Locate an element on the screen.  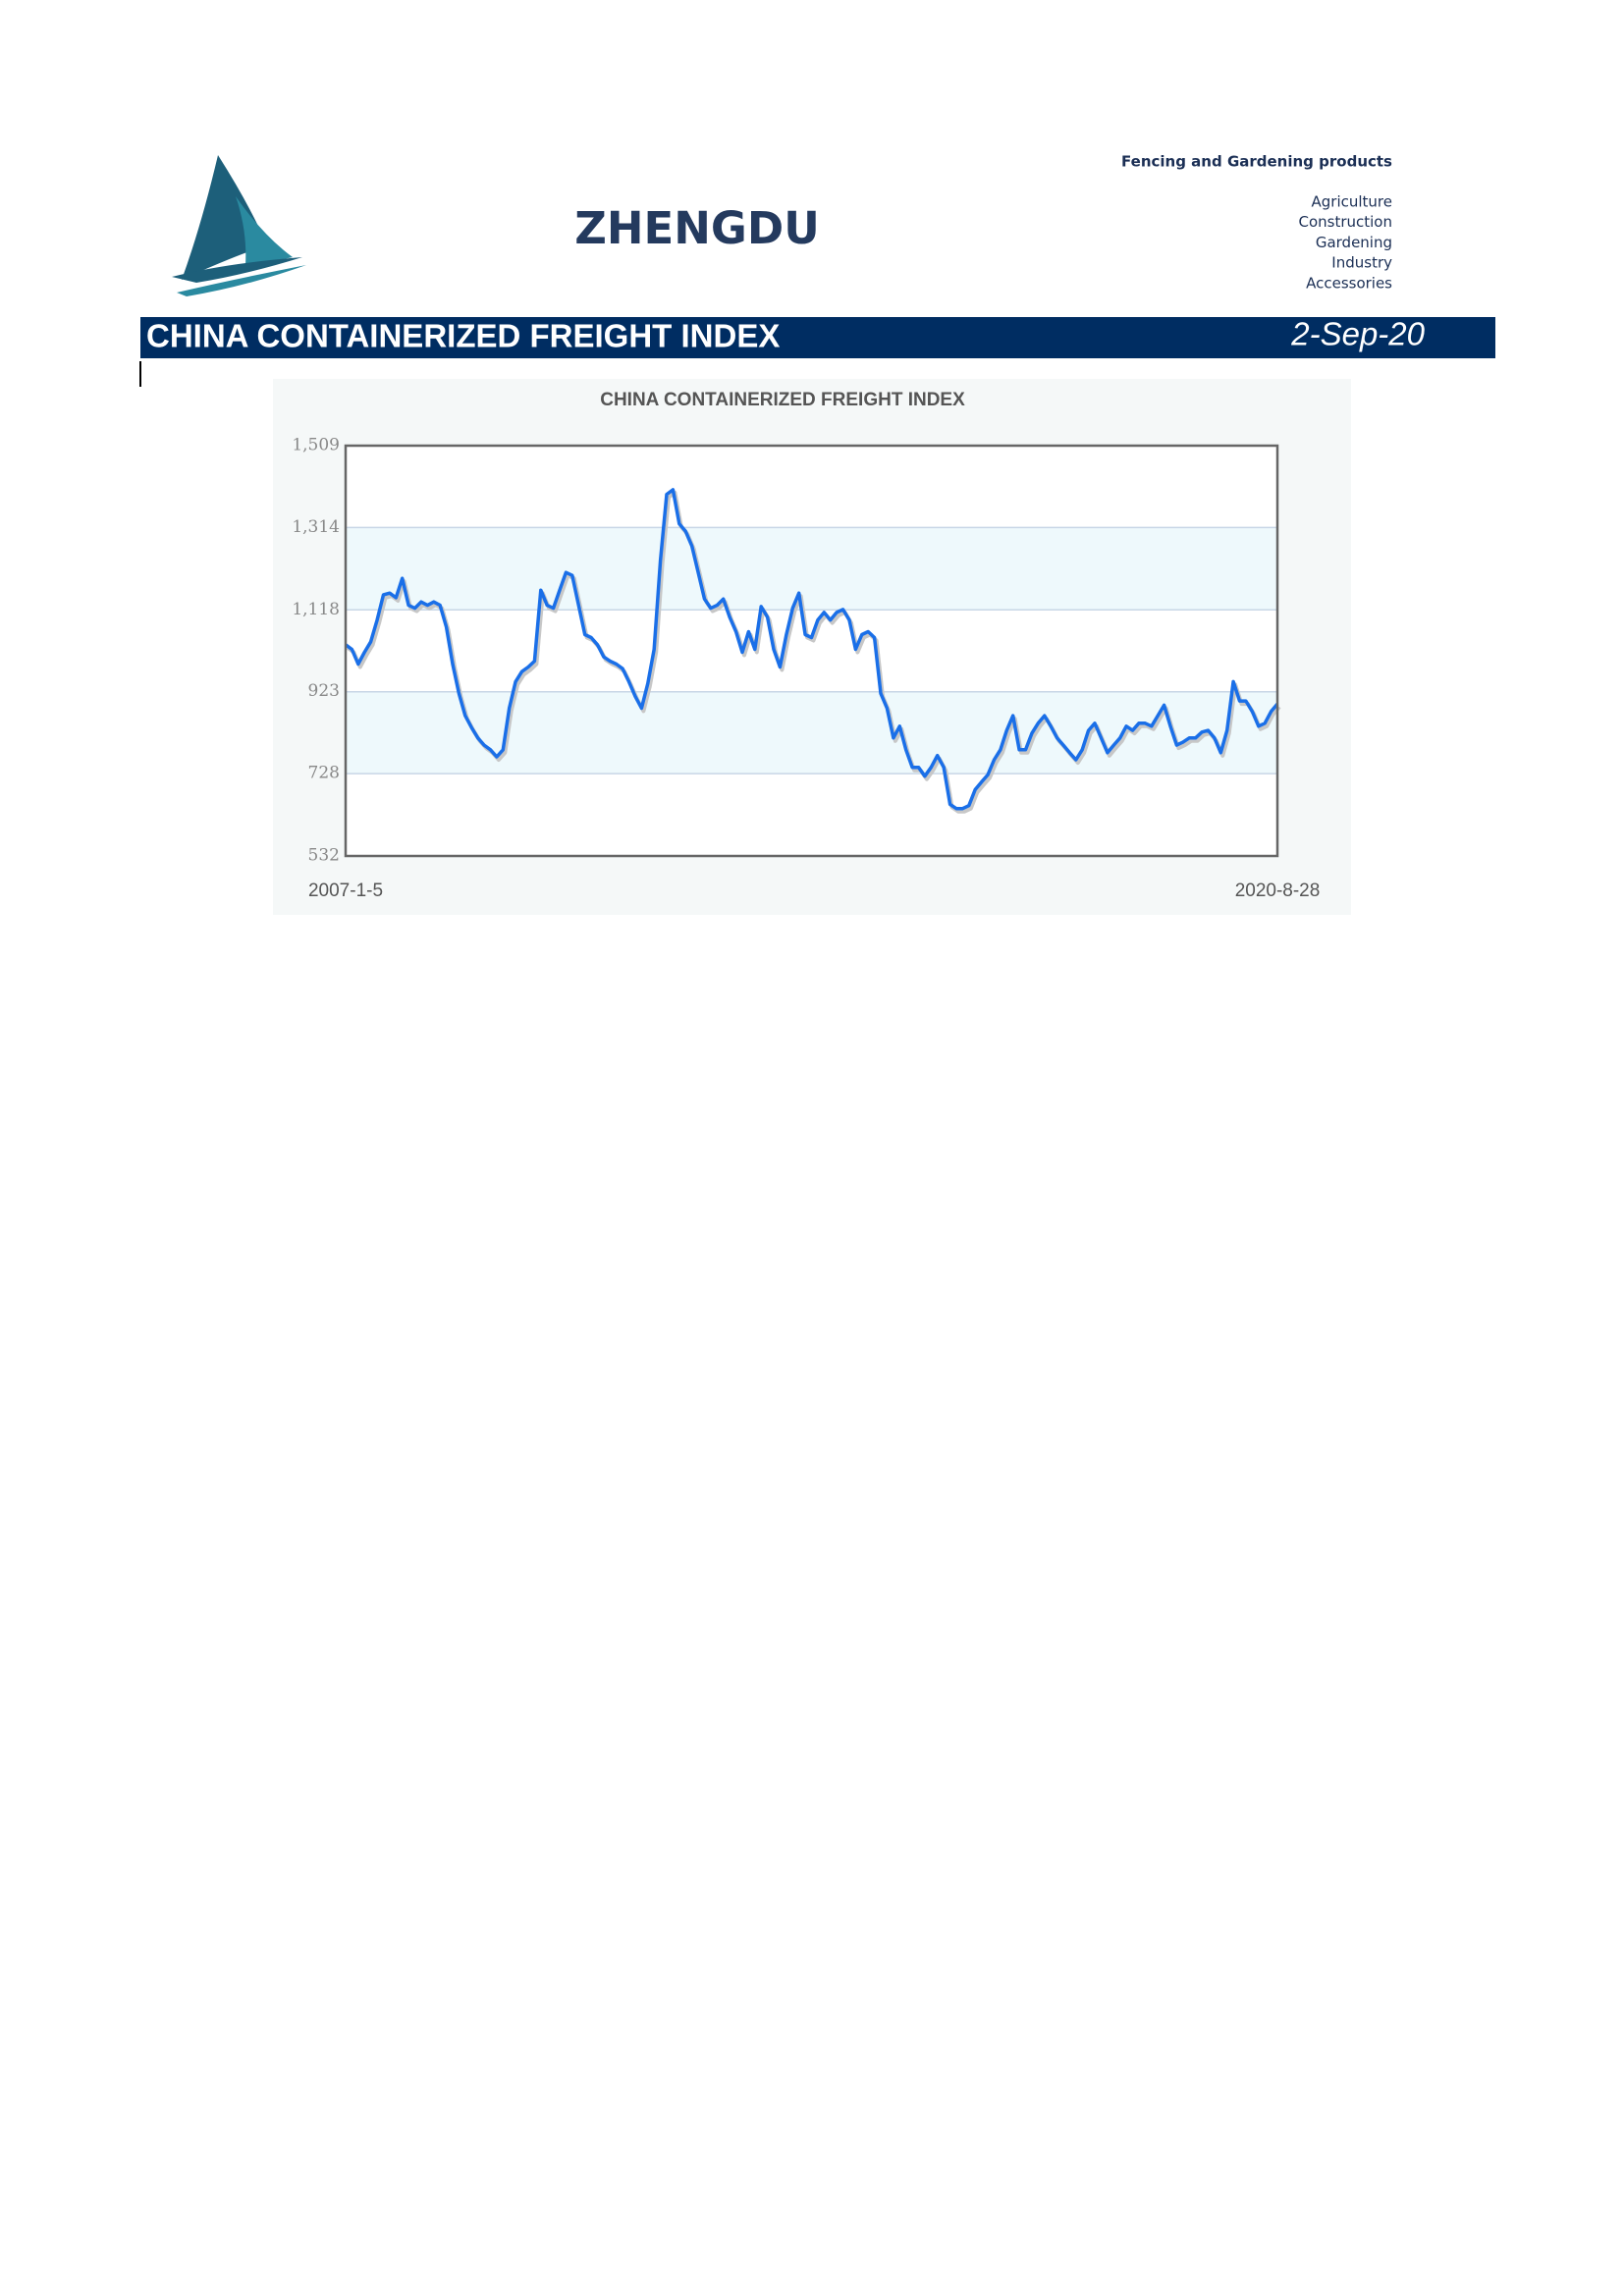
band is located at coordinates (811, 569).